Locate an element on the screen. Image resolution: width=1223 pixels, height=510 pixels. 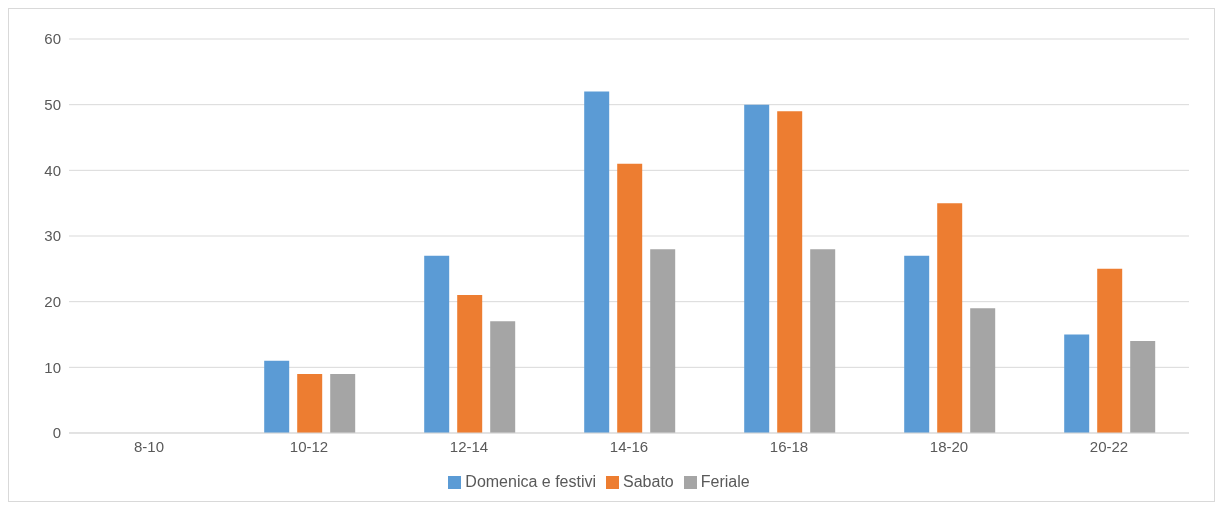
y-tick-label: 0 is located at coordinates (56, 433).